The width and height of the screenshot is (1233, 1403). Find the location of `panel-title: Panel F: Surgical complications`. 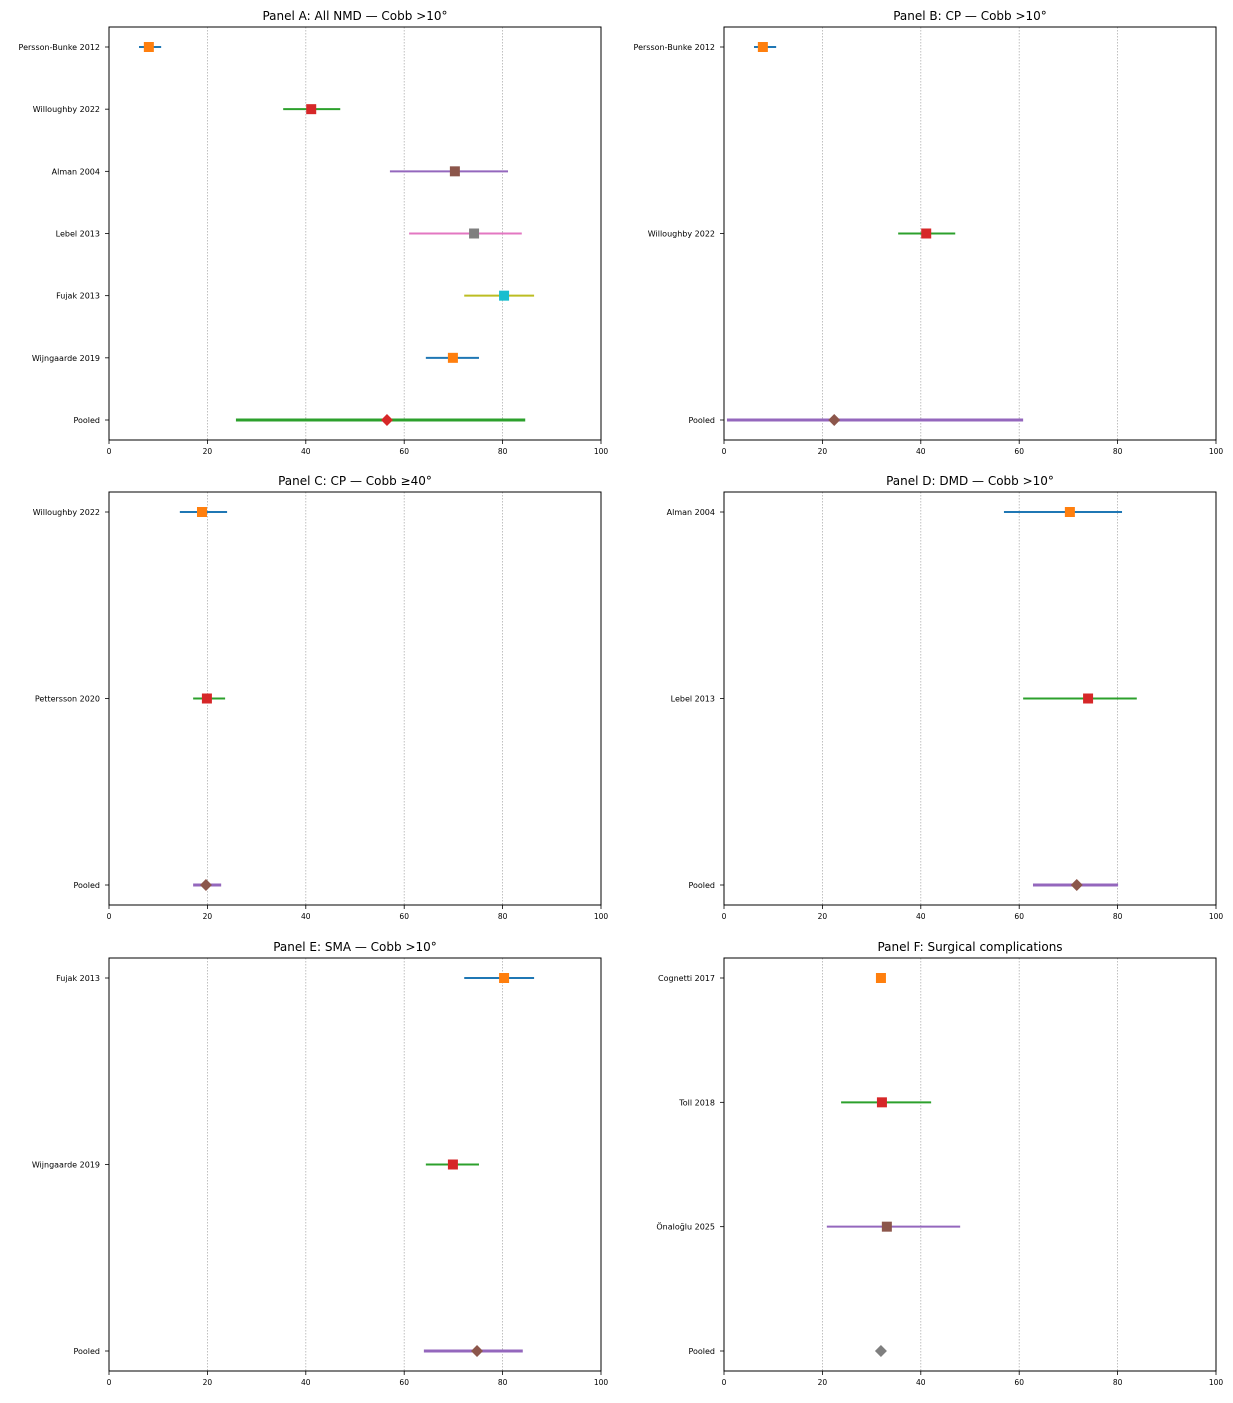

panel-title: Panel F: Surgical complications is located at coordinates (969, 947).